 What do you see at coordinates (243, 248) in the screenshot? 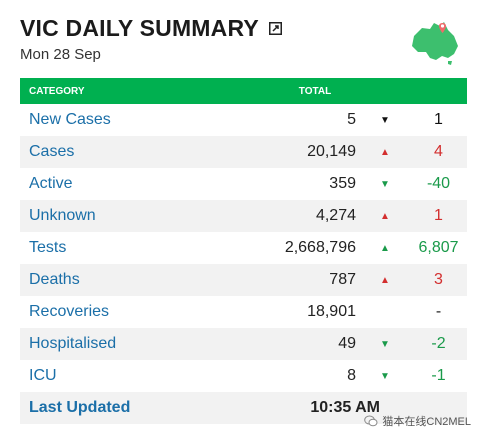
I see `table-row: Tests 2,668,796 ▲ 6,807` at bounding box center [243, 248].